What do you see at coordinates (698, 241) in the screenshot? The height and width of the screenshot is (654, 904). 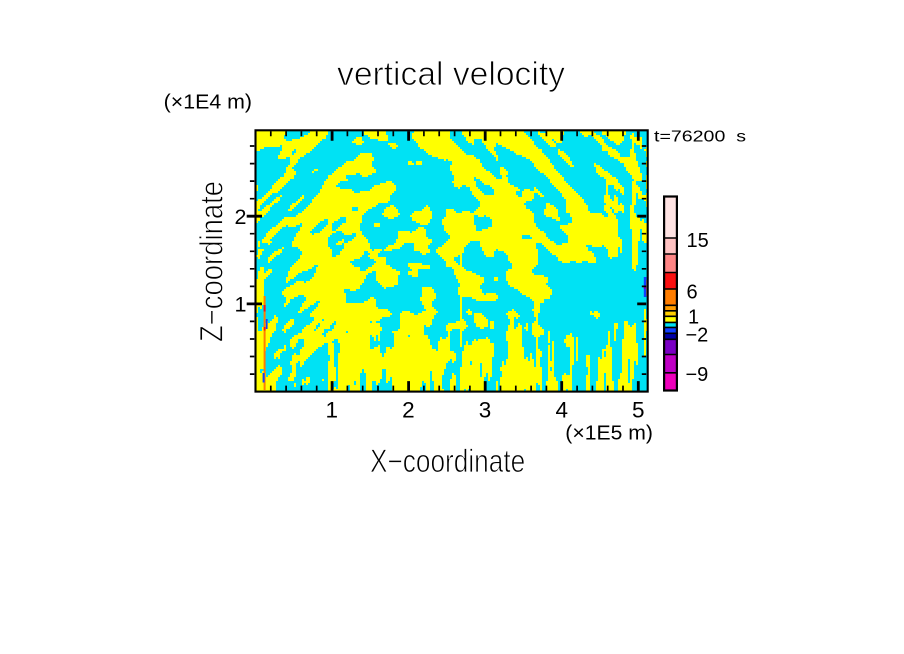 I see `svg-text: 15` at bounding box center [698, 241].